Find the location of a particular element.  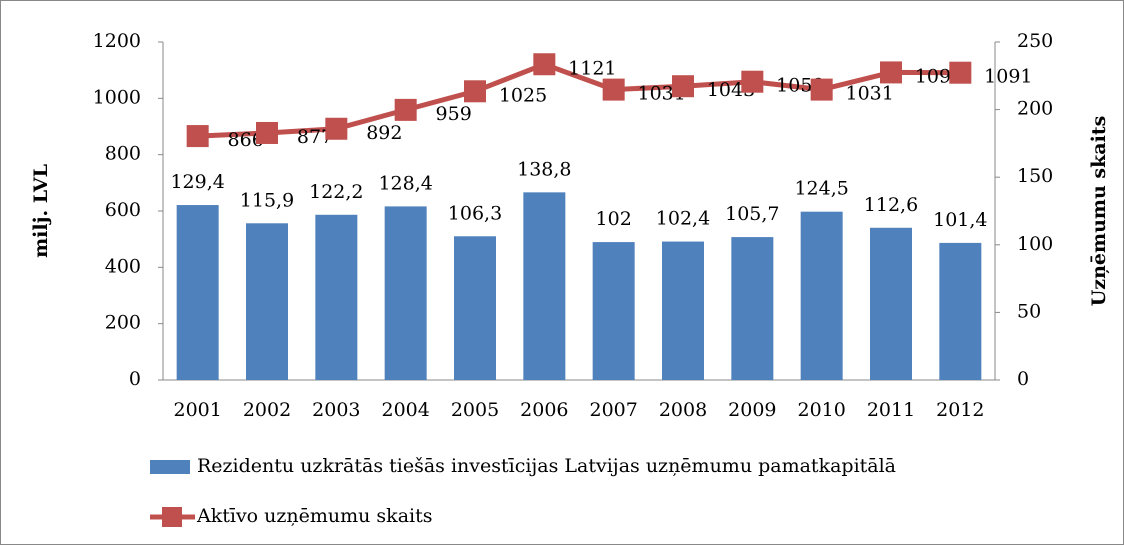

y-axis-label: milj. LVL is located at coordinates (41, 211).